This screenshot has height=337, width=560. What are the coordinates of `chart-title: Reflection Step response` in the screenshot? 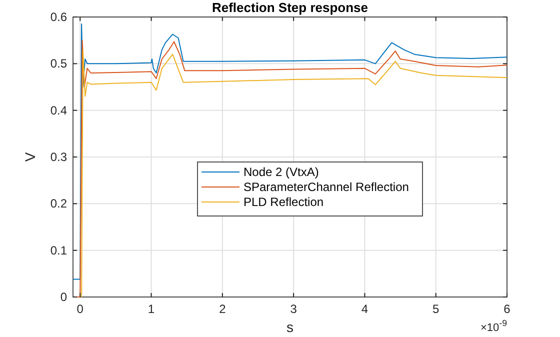 It's located at (290, 7).